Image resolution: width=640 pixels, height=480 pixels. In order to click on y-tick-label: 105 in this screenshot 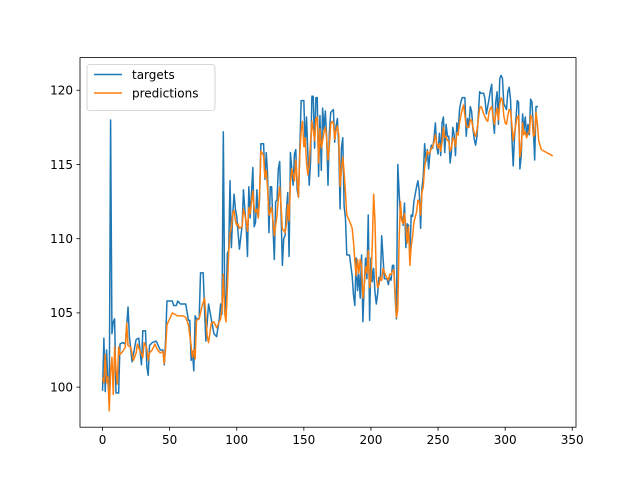, I will do `click(61, 313)`.